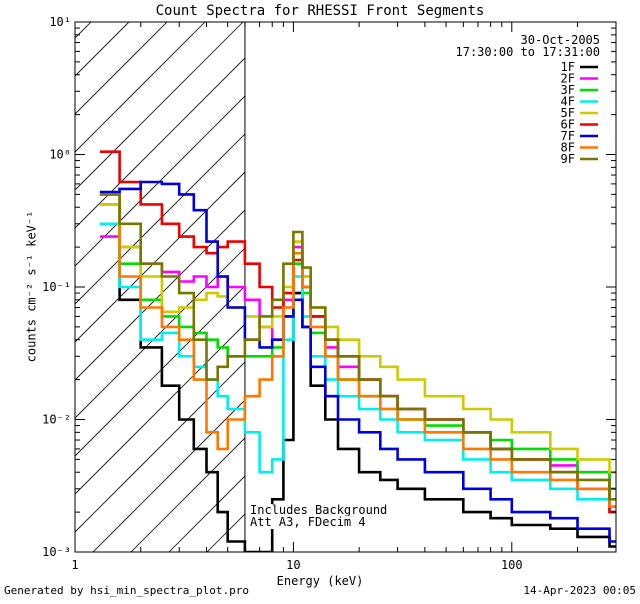 This screenshot has width=640, height=604. Describe the element at coordinates (528, 52) in the screenshot. I see `time-range-label: 17:30:00 to 17:31:00` at that location.